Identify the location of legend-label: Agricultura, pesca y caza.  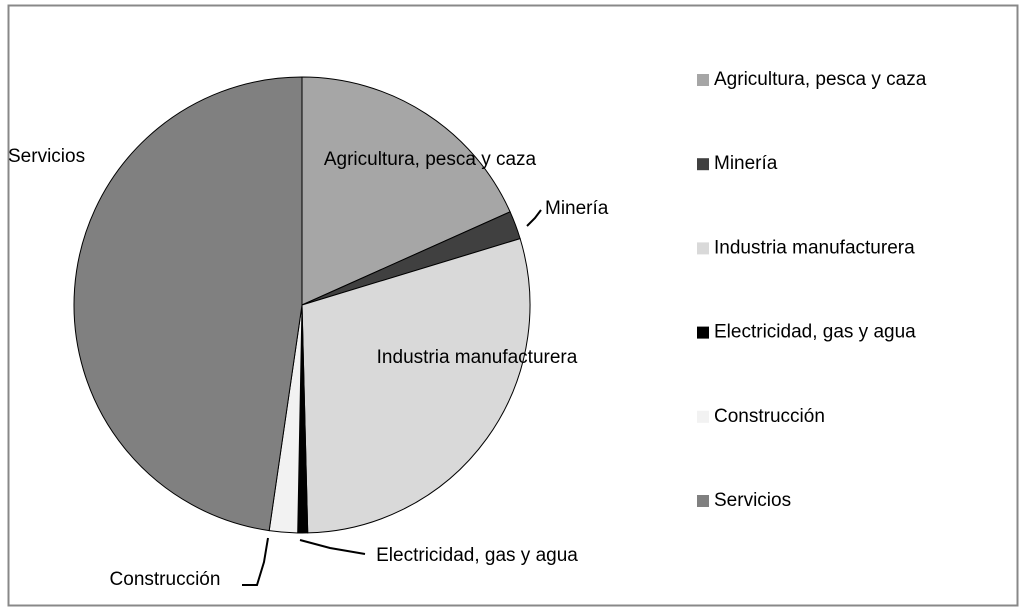
(820, 79).